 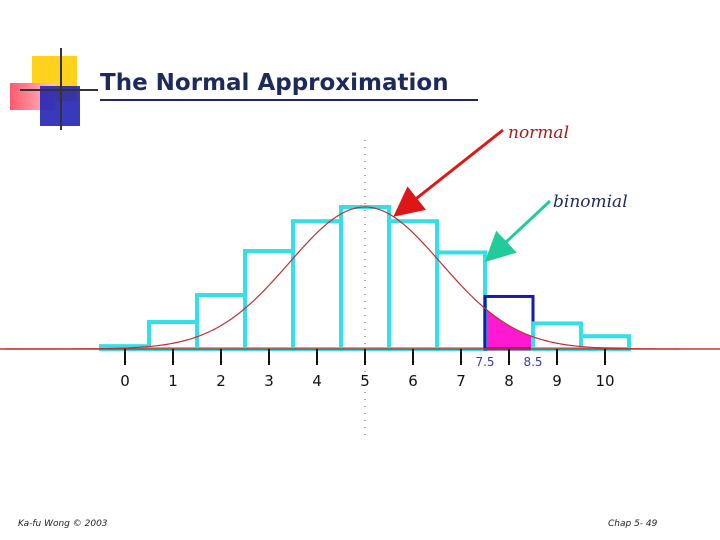 What do you see at coordinates (269, 381) in the screenshot?
I see `tick-label-3: 3` at bounding box center [269, 381].